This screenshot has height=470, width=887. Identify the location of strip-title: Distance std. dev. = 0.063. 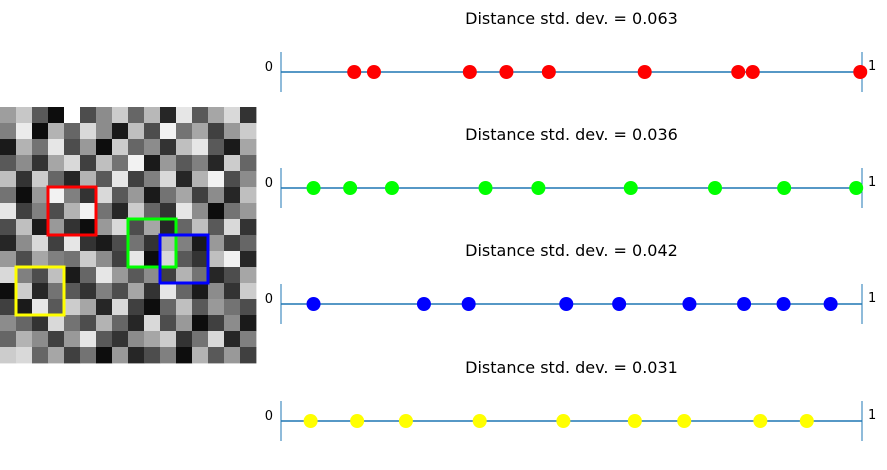
(571, 18).